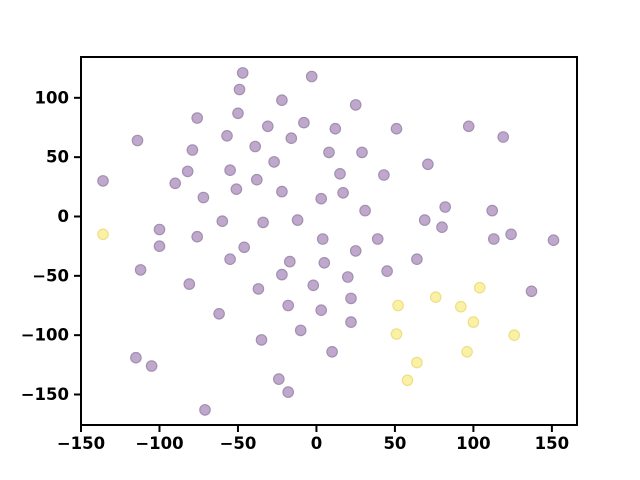  I want to click on x-axis-tick-label: 50, so click(394, 443).